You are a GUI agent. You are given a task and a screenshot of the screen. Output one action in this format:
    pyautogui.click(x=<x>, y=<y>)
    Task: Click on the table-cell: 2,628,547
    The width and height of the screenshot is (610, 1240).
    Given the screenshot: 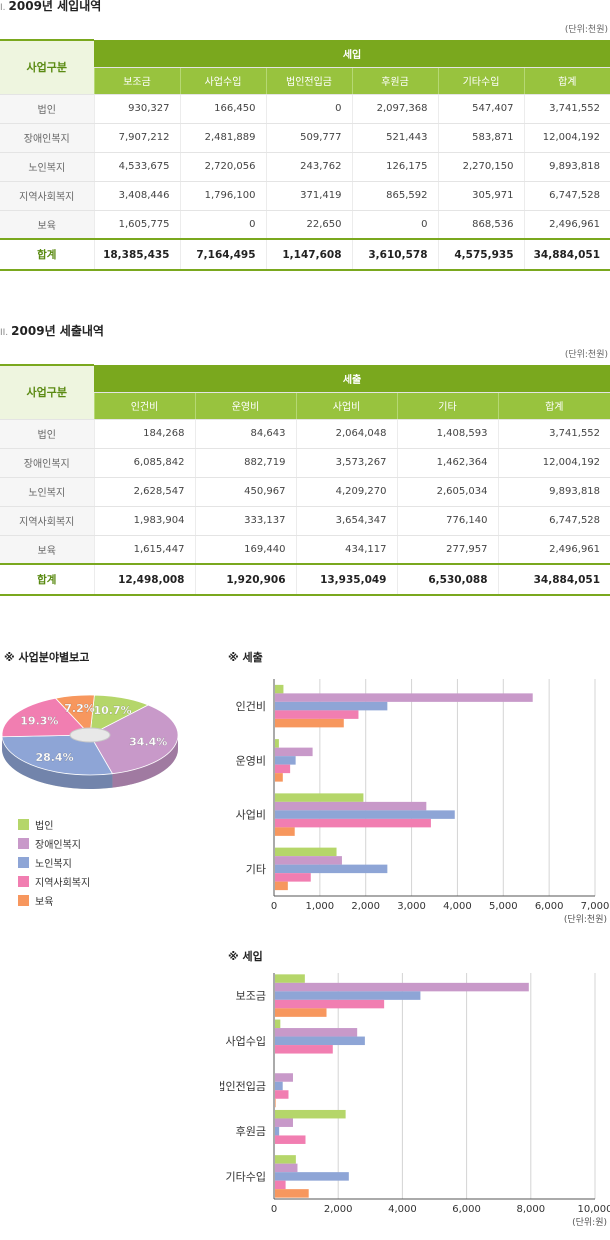 What is the action you would take?
    pyautogui.click(x=144, y=492)
    